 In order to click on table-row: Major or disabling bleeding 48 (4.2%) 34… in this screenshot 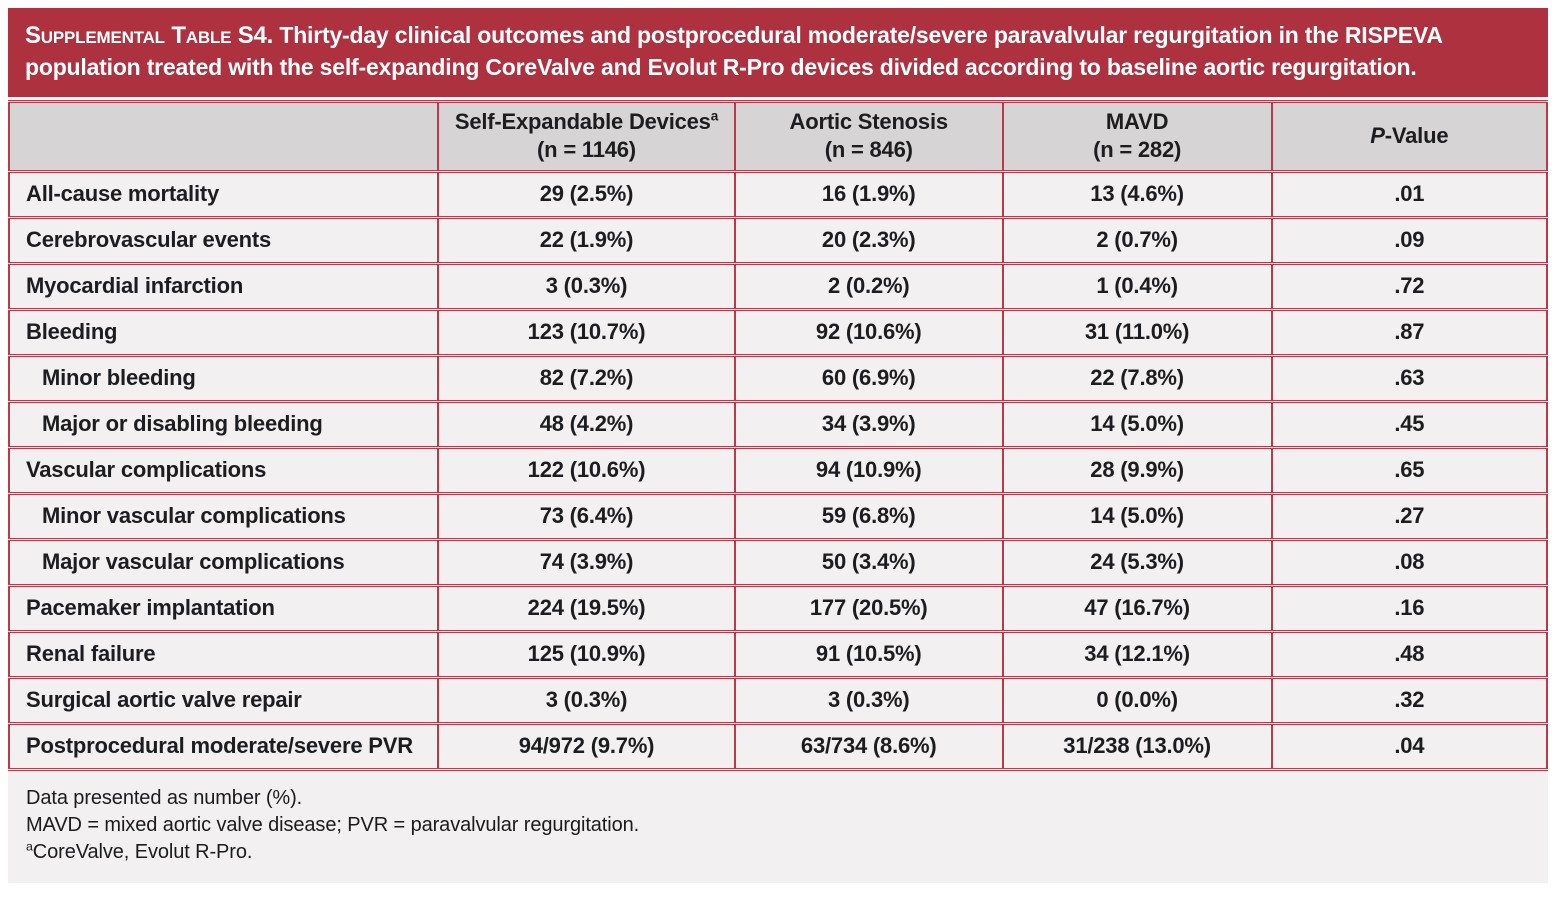, I will do `click(778, 424)`.